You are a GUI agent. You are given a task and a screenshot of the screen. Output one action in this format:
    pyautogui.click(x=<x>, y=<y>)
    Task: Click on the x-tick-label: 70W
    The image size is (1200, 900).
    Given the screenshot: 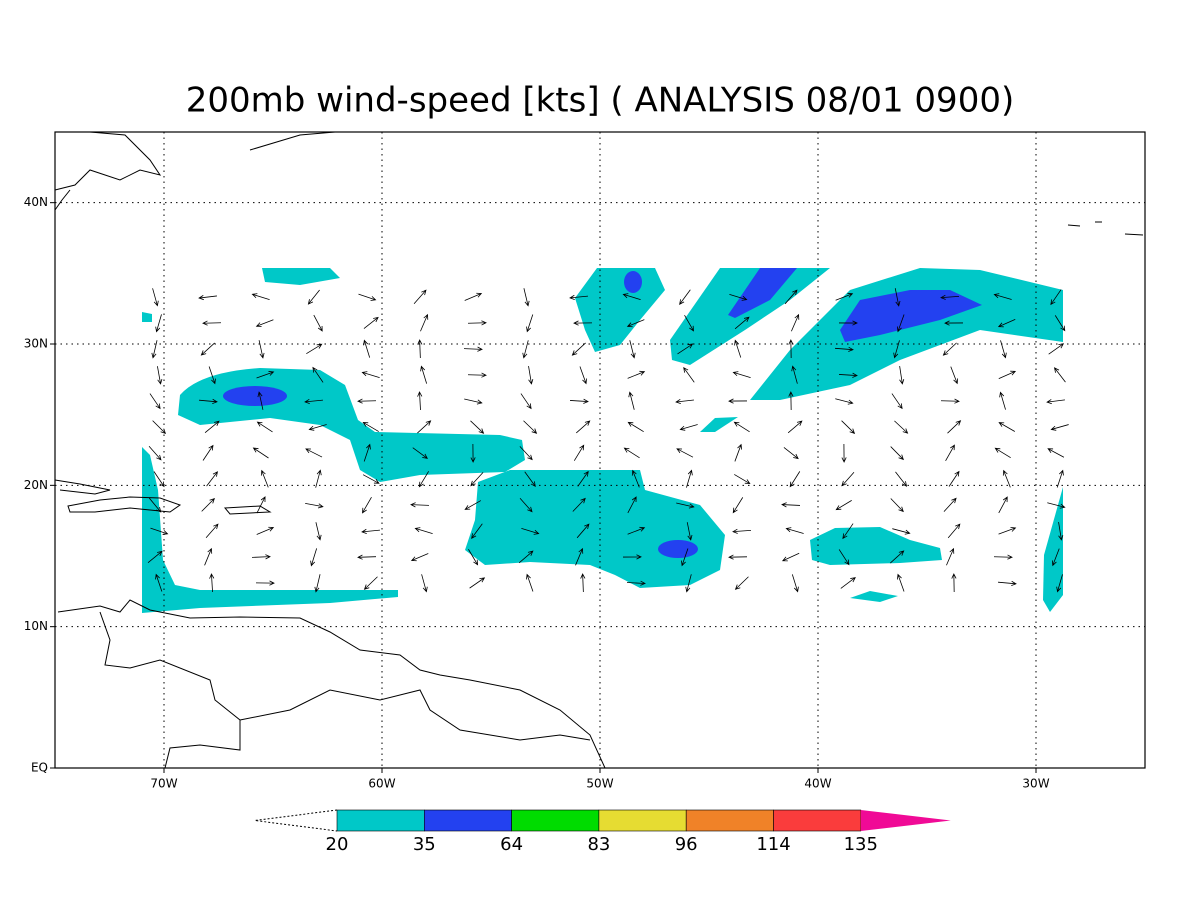 What is the action you would take?
    pyautogui.click(x=163, y=784)
    